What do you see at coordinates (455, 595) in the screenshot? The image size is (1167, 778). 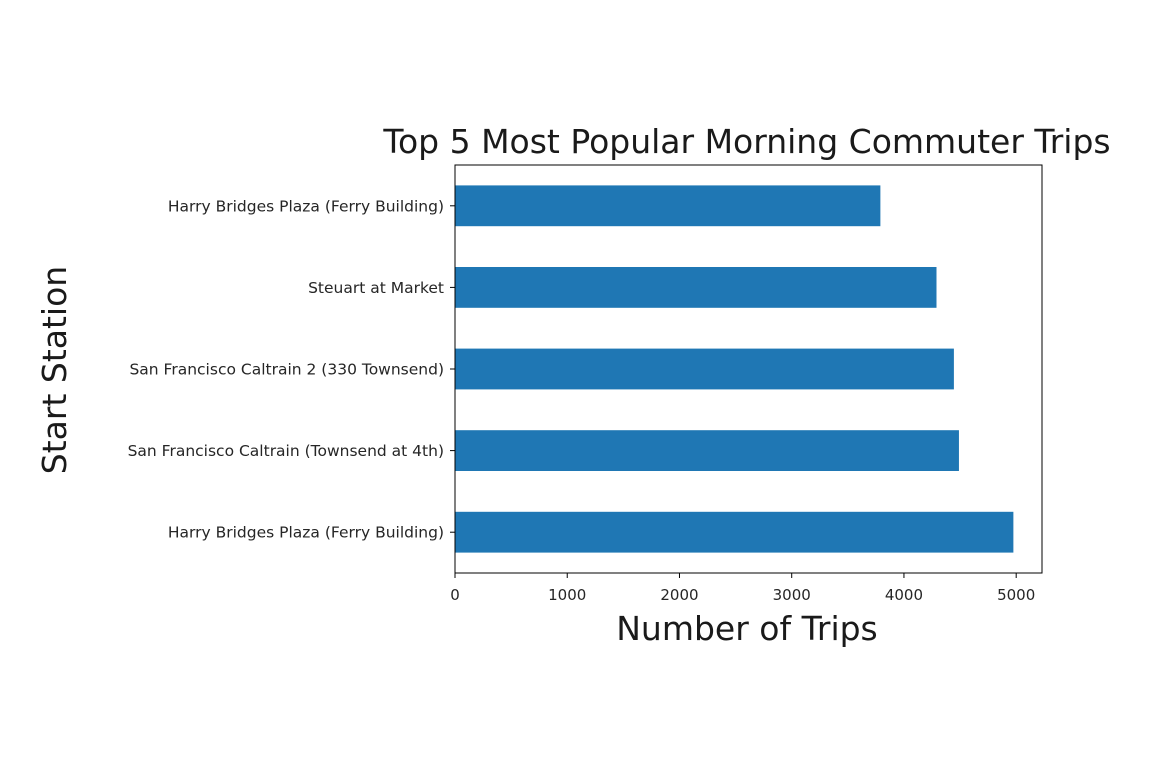 I see `x-tick-label: 0` at bounding box center [455, 595].